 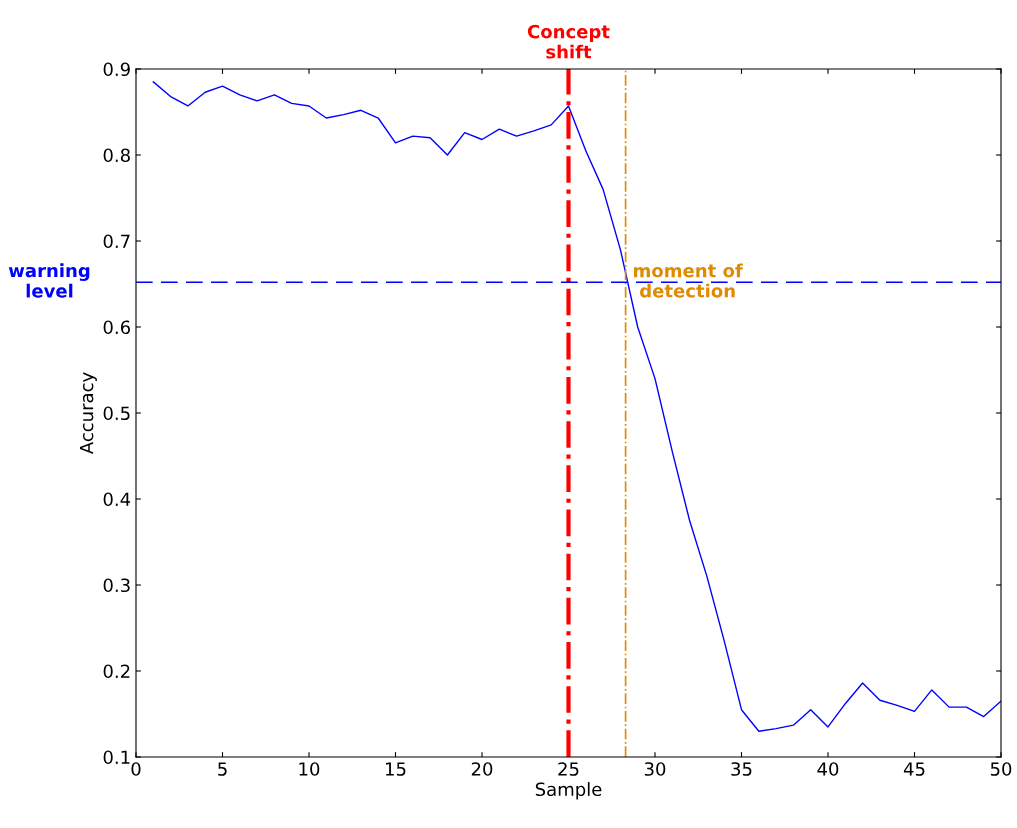 What do you see at coordinates (88, 413) in the screenshot?
I see `y-axis-title: Accuracy` at bounding box center [88, 413].